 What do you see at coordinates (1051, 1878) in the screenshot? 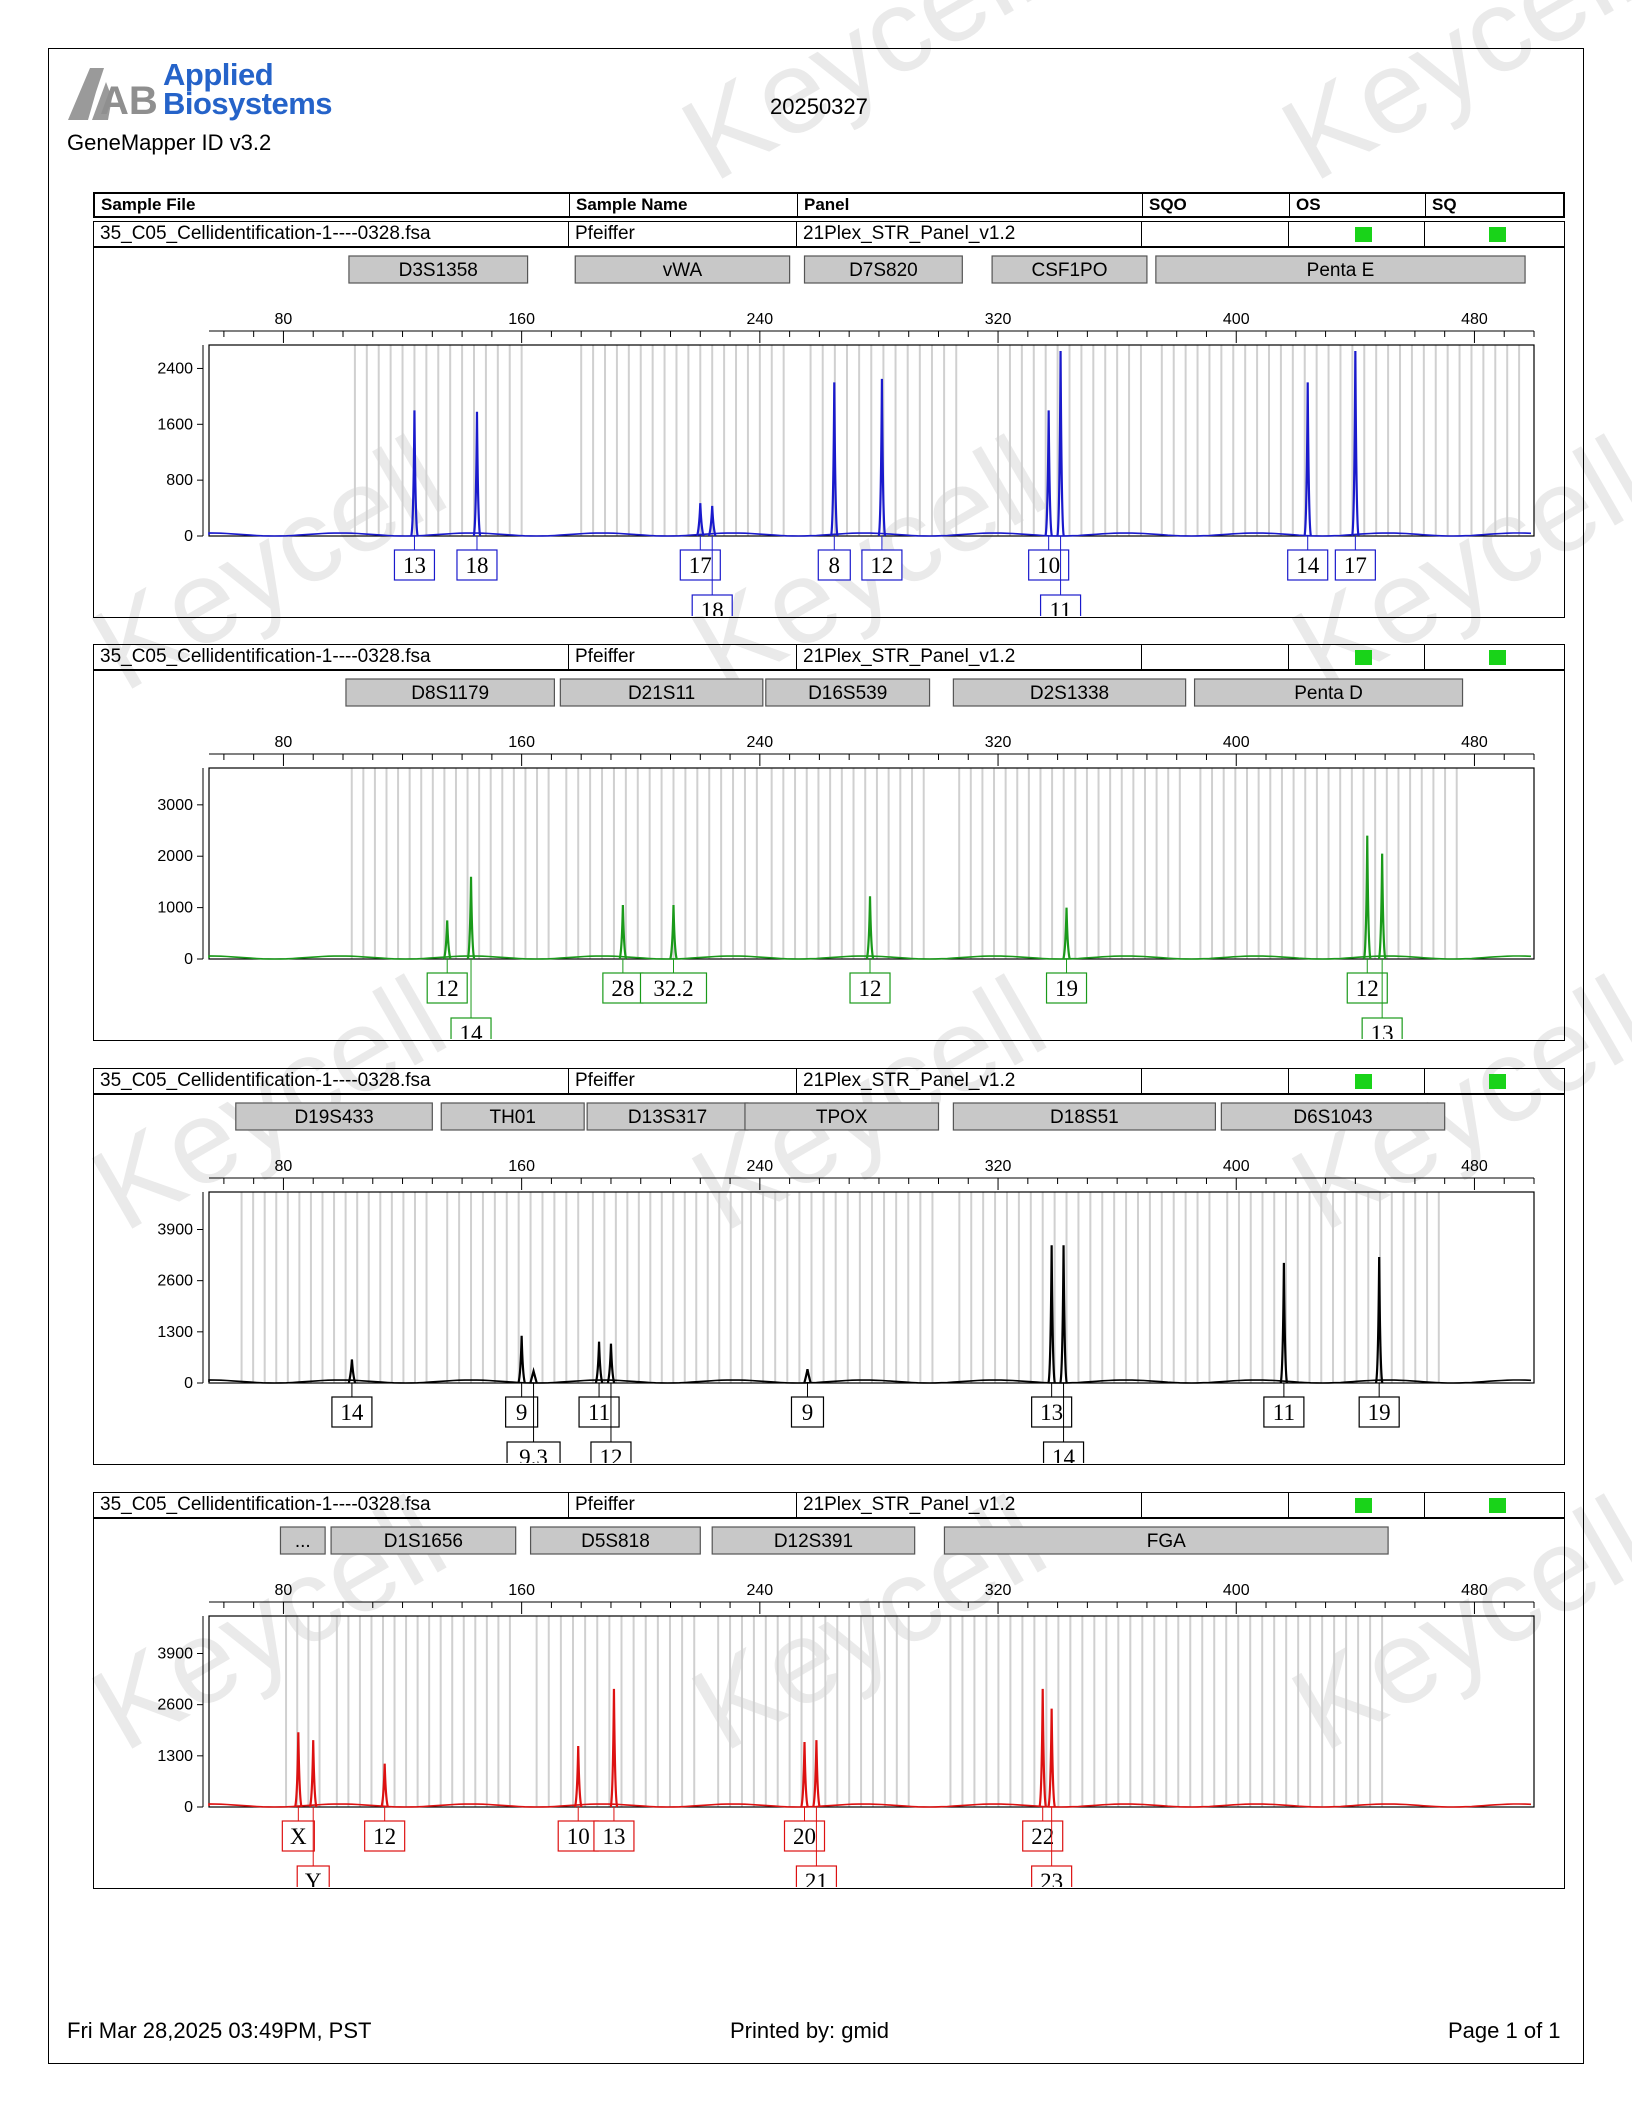
I see `allele-call-label: 23` at bounding box center [1051, 1878].